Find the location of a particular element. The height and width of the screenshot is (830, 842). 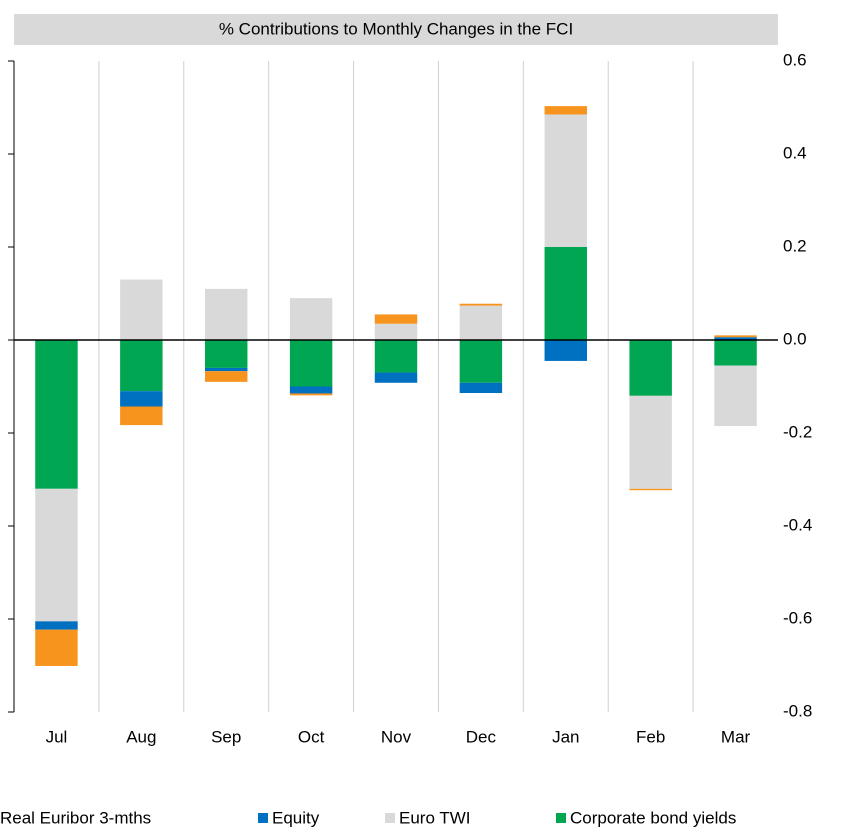

x-tick-label: Jan is located at coordinates (565, 736).